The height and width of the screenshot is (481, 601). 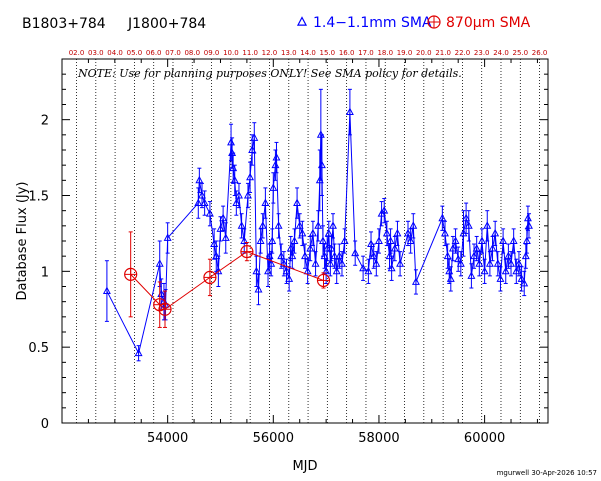 What do you see at coordinates (405, 53) in the screenshot?
I see `year-label: 19.0` at bounding box center [405, 53].